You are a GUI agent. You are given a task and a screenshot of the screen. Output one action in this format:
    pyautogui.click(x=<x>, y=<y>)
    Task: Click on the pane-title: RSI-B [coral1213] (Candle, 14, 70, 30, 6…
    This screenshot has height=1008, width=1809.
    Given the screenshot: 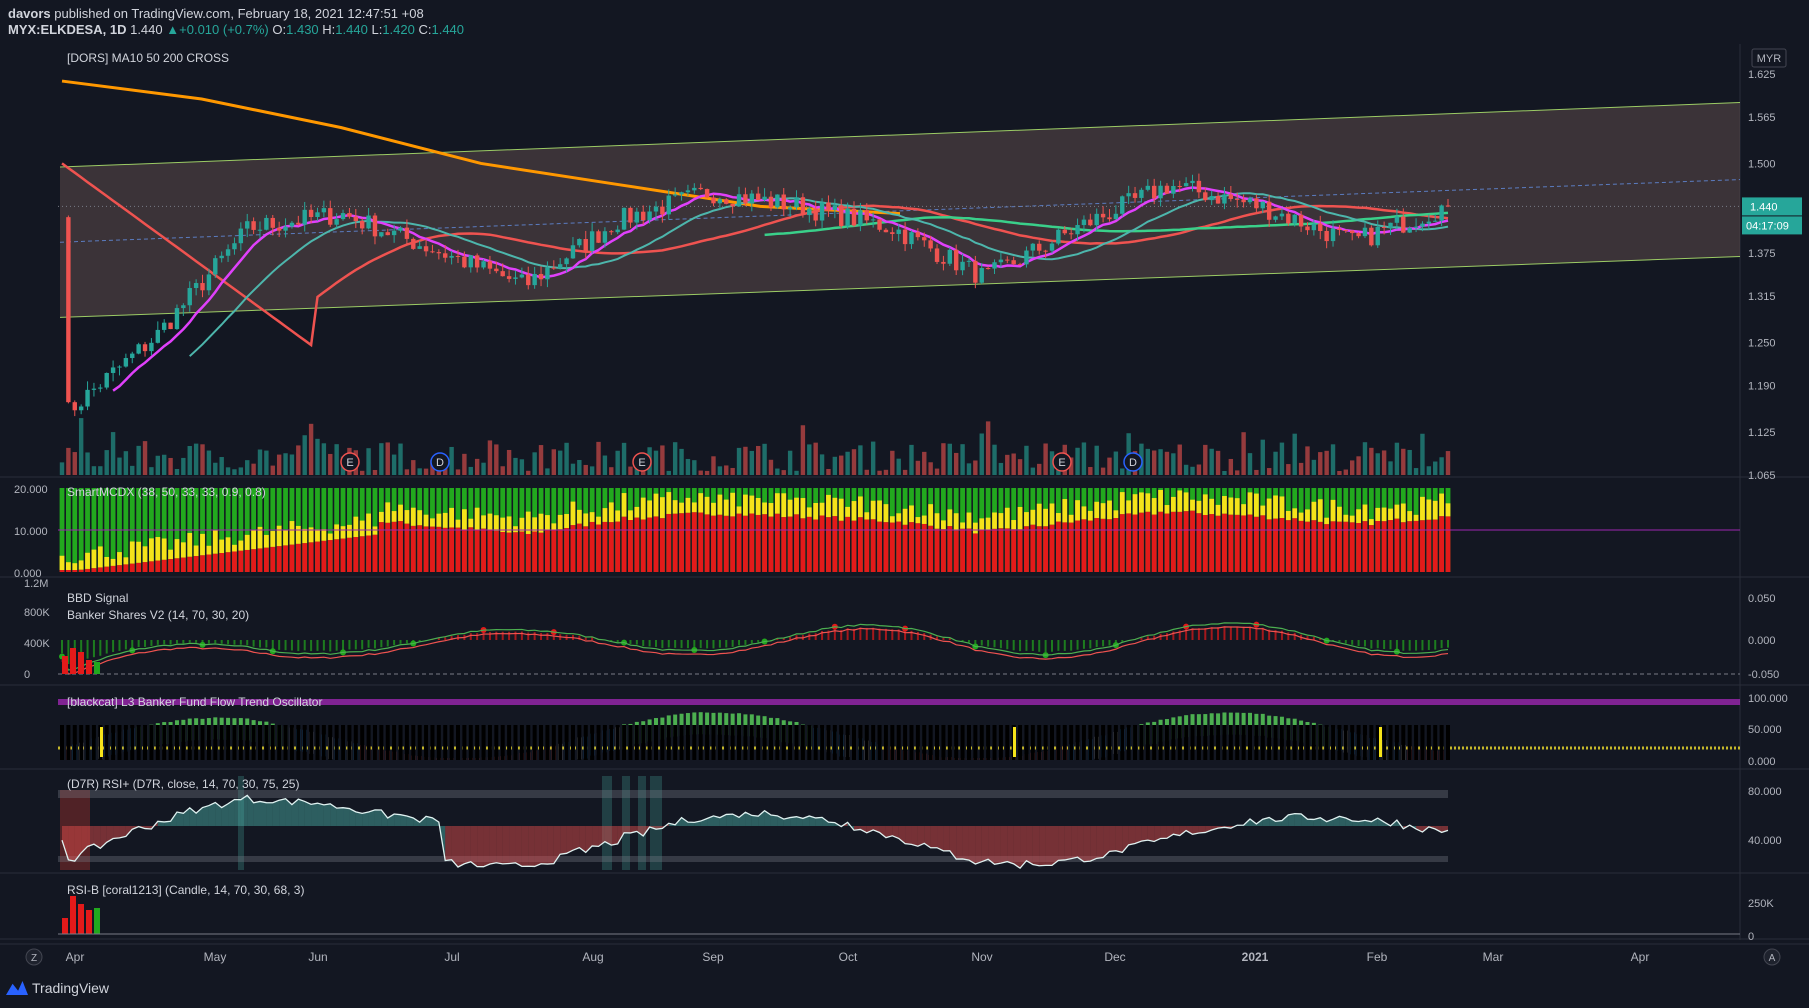 What is the action you would take?
    pyautogui.click(x=185, y=890)
    